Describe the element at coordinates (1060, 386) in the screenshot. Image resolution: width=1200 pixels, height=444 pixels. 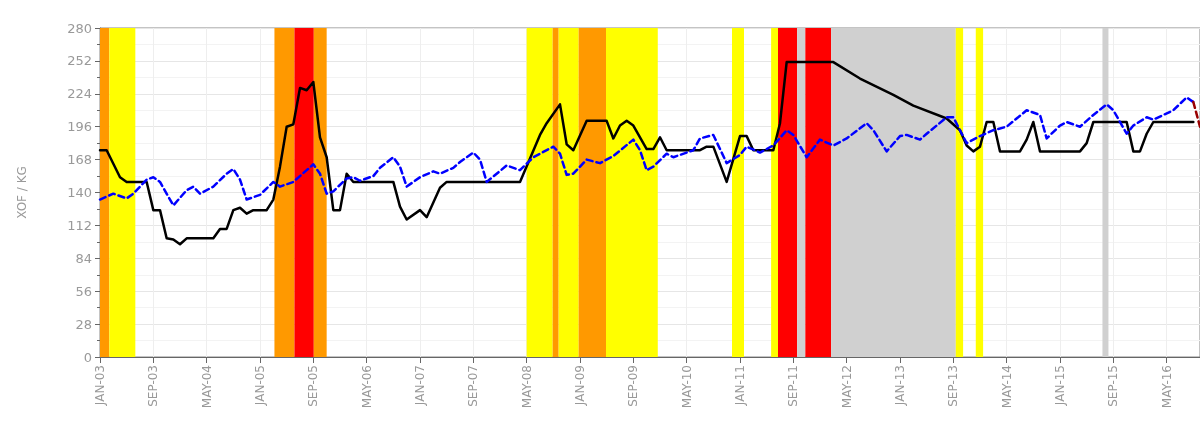
I see `x-tick-label: JAN-15` at that location.